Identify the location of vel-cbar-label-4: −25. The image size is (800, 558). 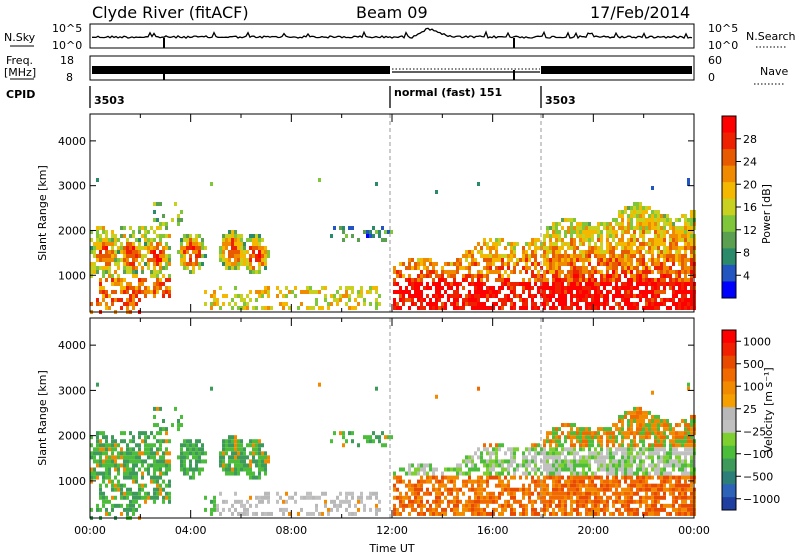
(754, 431).